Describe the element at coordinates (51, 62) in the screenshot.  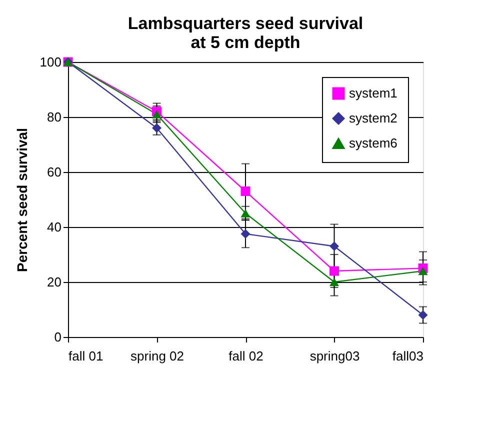
I see `y-tick-label: 100` at that location.